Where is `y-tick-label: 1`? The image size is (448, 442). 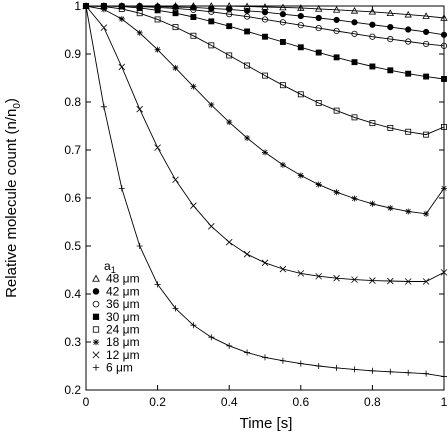 y-tick-label: 1 is located at coordinates (77, 6).